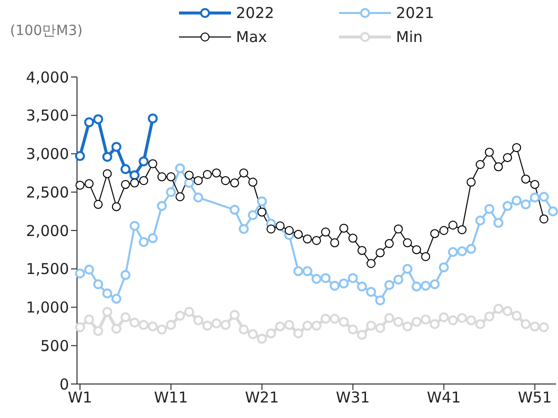 This screenshot has height=418, width=558. Describe the element at coordinates (80, 397) in the screenshot. I see `x-tick-label: W1` at that location.